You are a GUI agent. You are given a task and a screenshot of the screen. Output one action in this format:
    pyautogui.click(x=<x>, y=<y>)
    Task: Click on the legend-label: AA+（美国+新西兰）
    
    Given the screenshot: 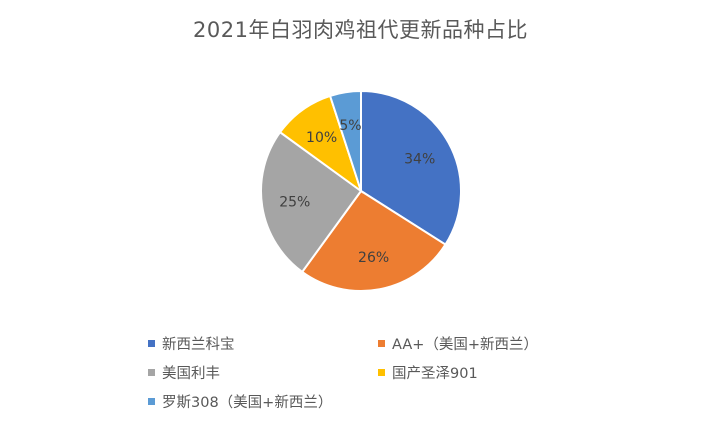 What is the action you would take?
    pyautogui.click(x=465, y=345)
    